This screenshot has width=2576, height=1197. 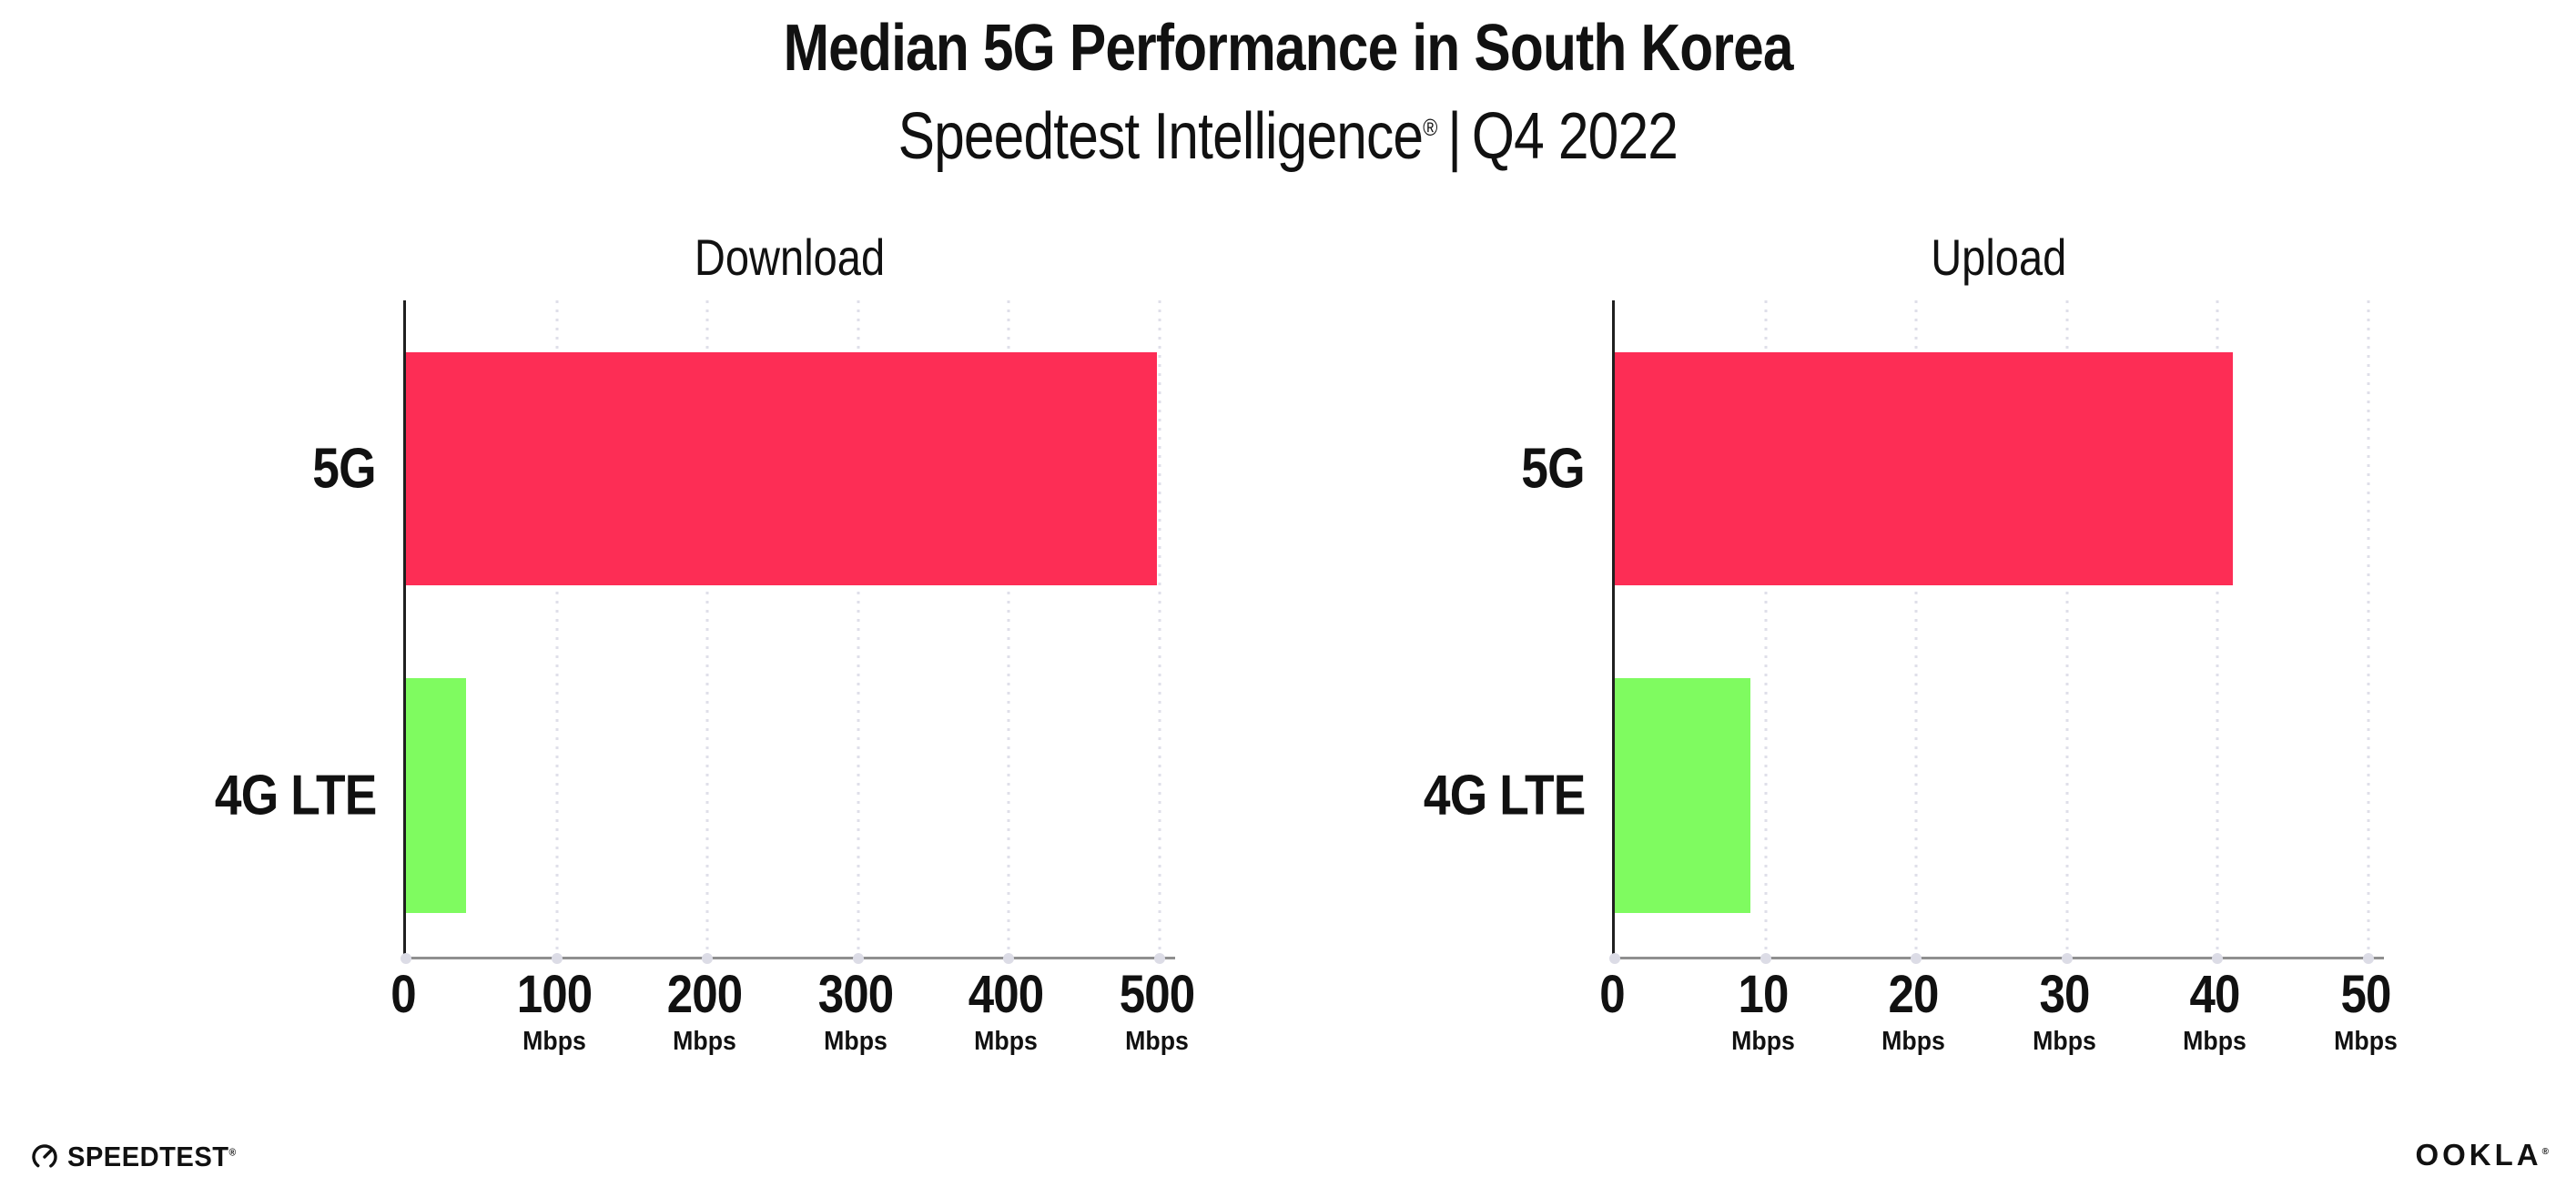 I want to click on speedtest-trademark: ®, so click(x=232, y=1153).